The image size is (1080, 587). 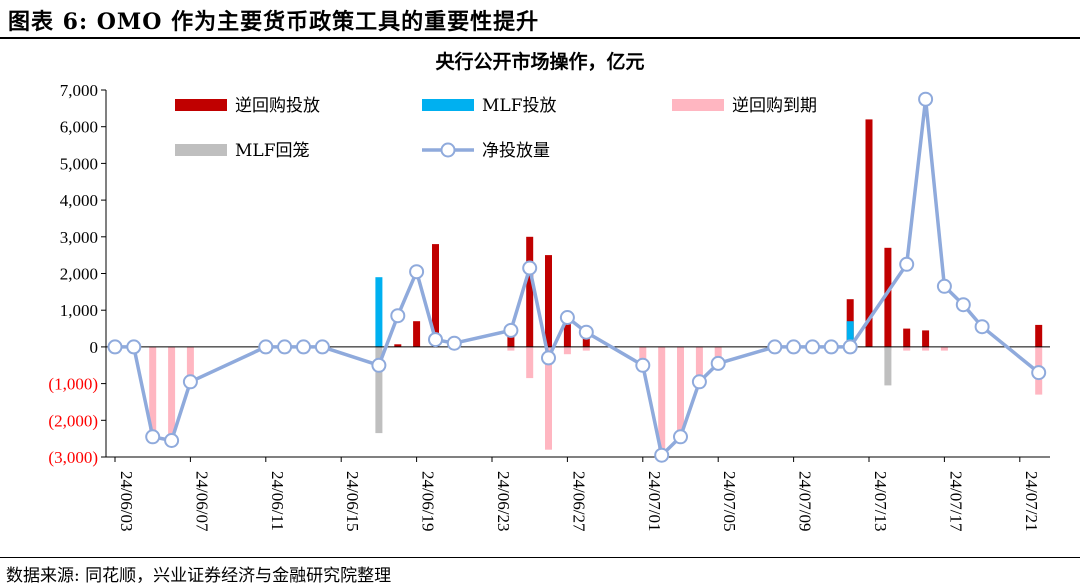 I want to click on legend-swatch-reverse-repo-injection, so click(x=201, y=105).